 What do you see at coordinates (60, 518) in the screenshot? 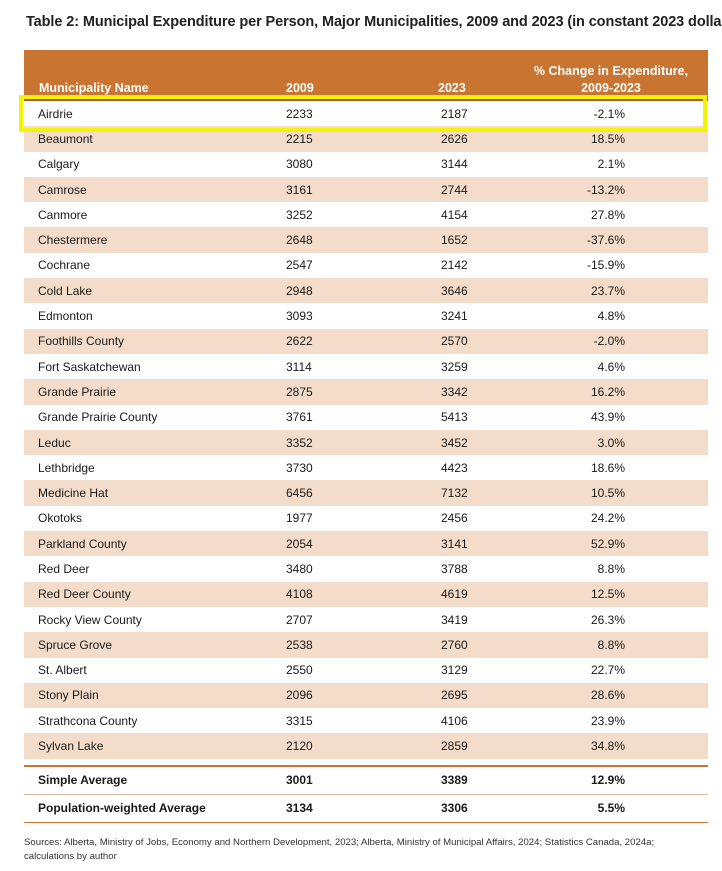
I see `cell-municipality: Okotoks` at bounding box center [60, 518].